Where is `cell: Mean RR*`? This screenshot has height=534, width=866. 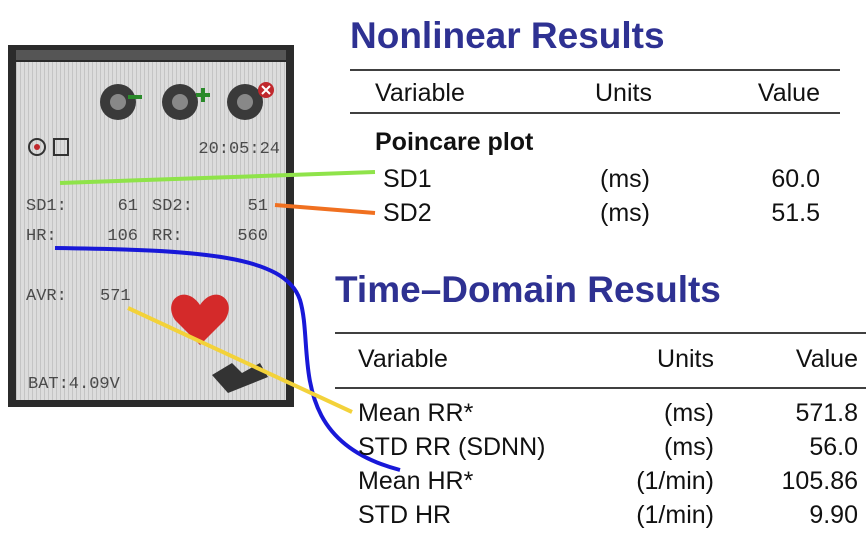 cell: Mean RR* is located at coordinates (416, 413).